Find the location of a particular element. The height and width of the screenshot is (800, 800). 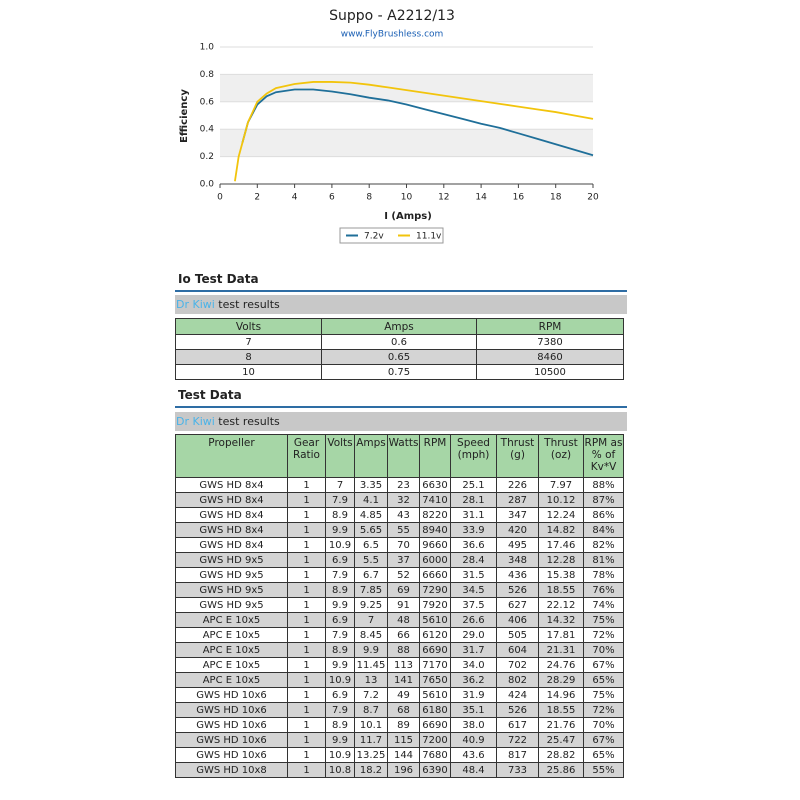

table-cell: 9.9 is located at coordinates (340, 530).